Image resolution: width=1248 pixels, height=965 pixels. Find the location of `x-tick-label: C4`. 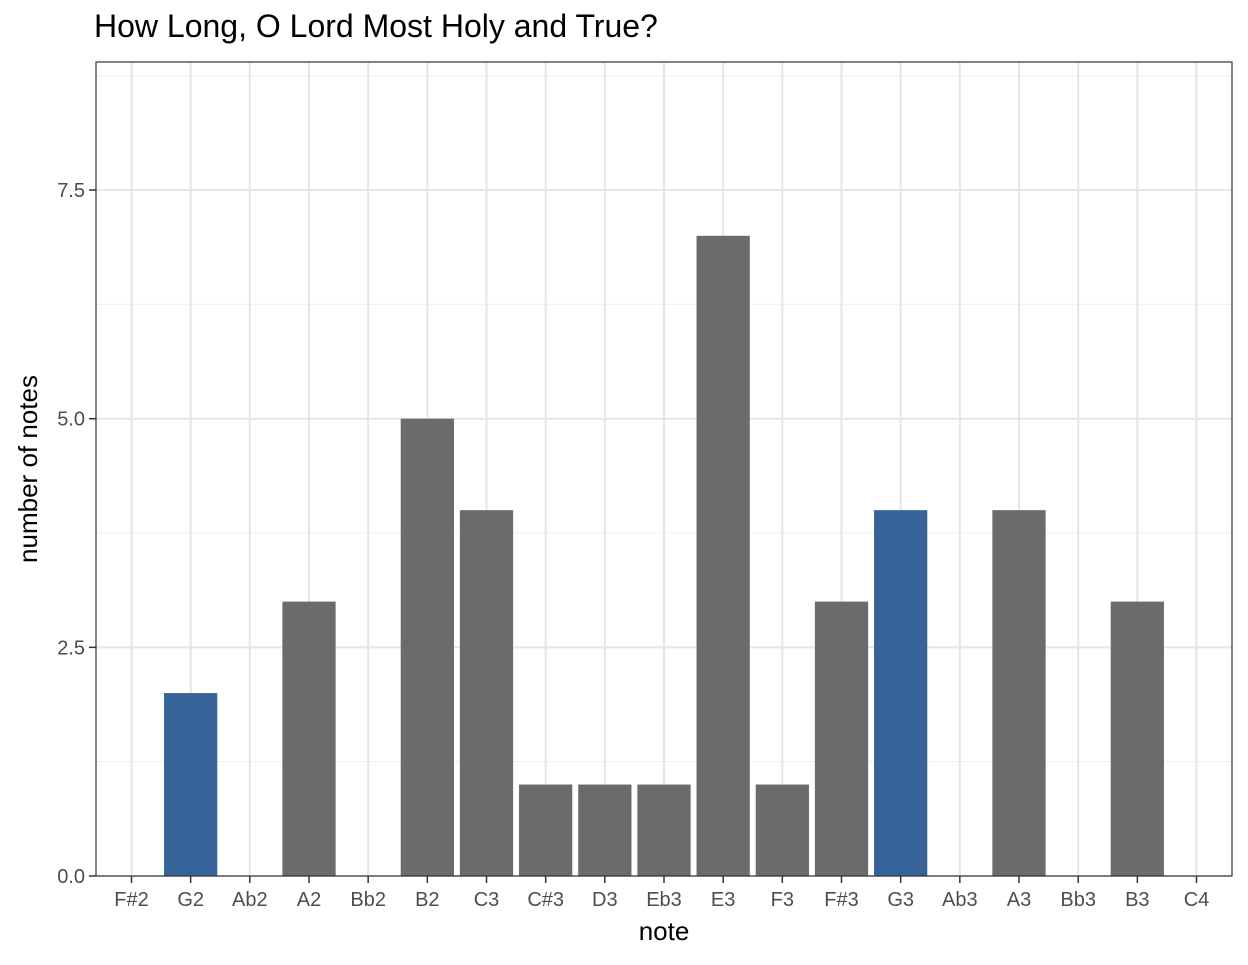

x-tick-label: C4 is located at coordinates (1197, 900).